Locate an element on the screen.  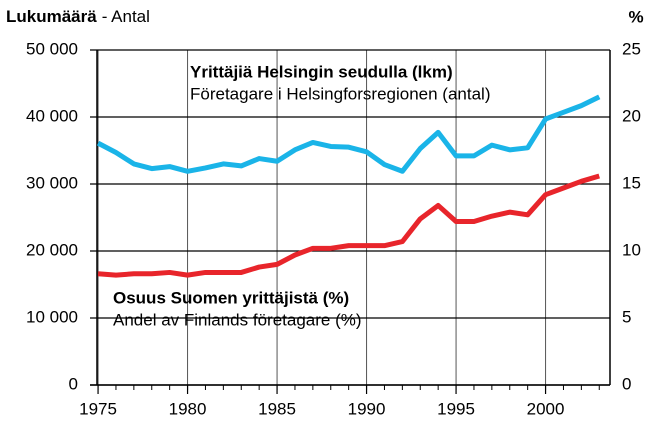
x-tick-label: 1975 is located at coordinates (98, 408).